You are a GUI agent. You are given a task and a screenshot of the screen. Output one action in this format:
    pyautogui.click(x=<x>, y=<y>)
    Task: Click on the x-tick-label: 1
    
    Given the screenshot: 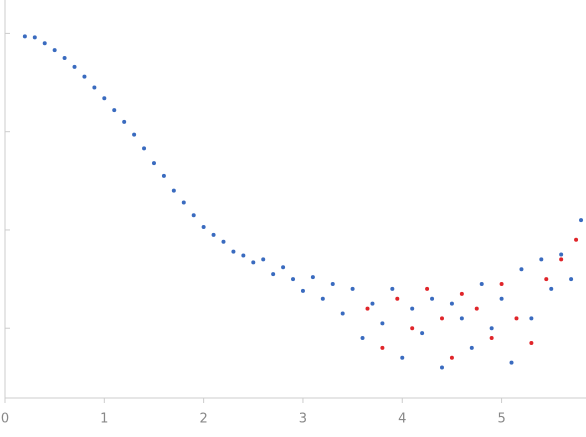 What is the action you would take?
    pyautogui.click(x=104, y=419)
    